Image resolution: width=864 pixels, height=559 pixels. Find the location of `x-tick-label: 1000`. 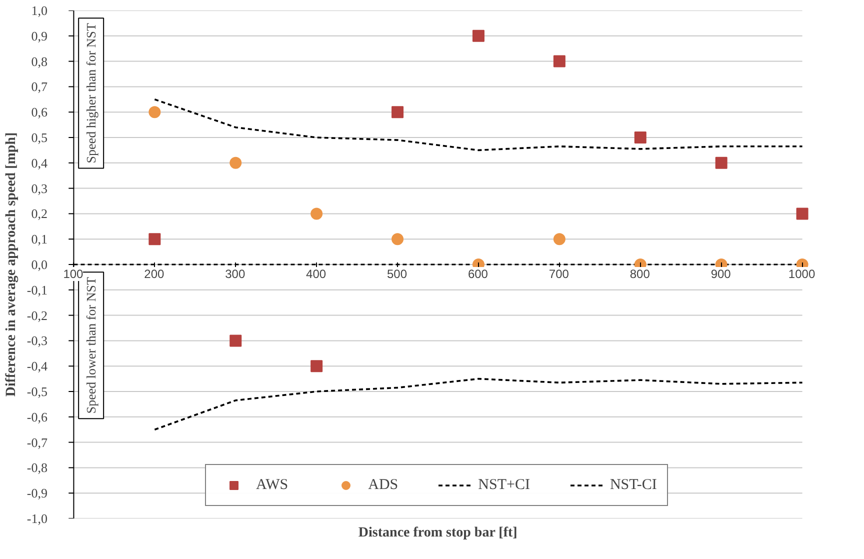

x-tick-label: 1000 is located at coordinates (802, 274).